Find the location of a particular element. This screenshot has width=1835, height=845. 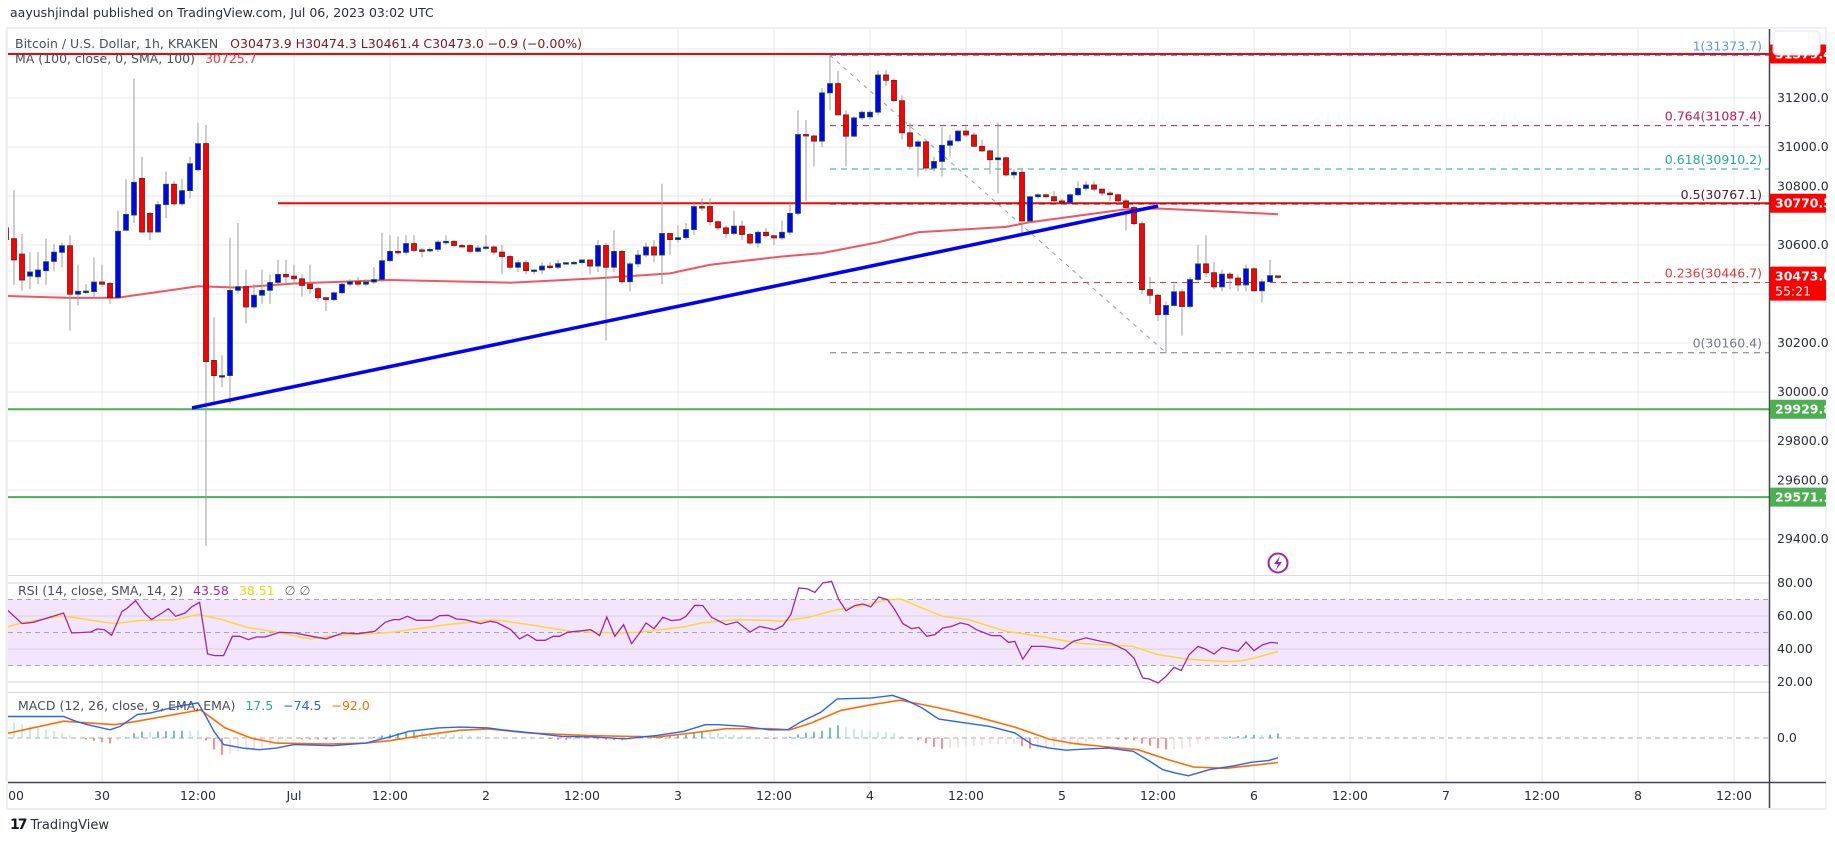

trendline is located at coordinates (675, 307).